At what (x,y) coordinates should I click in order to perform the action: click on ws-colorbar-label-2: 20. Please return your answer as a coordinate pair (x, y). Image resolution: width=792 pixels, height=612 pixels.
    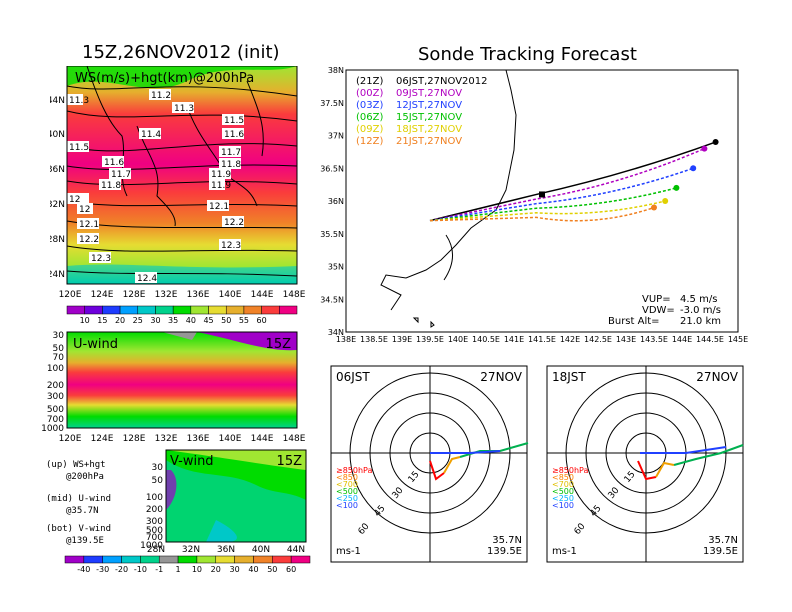
    Looking at the image, I should click on (120, 320).